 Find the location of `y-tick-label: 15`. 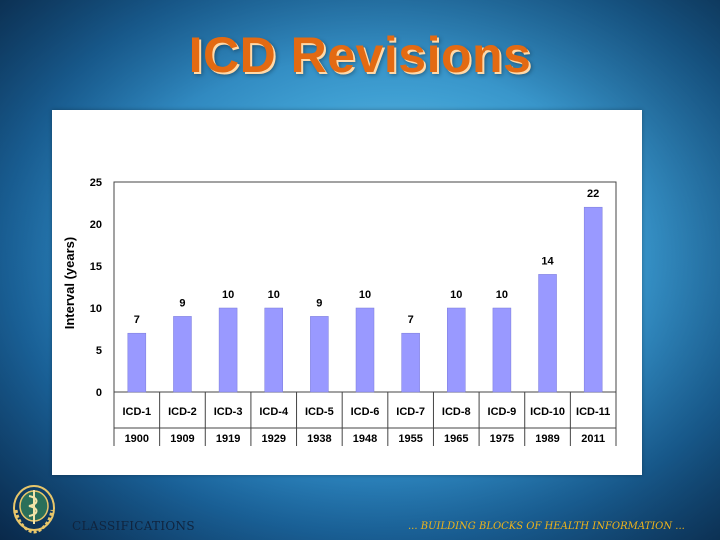

y-tick-label: 15 is located at coordinates (96, 267).